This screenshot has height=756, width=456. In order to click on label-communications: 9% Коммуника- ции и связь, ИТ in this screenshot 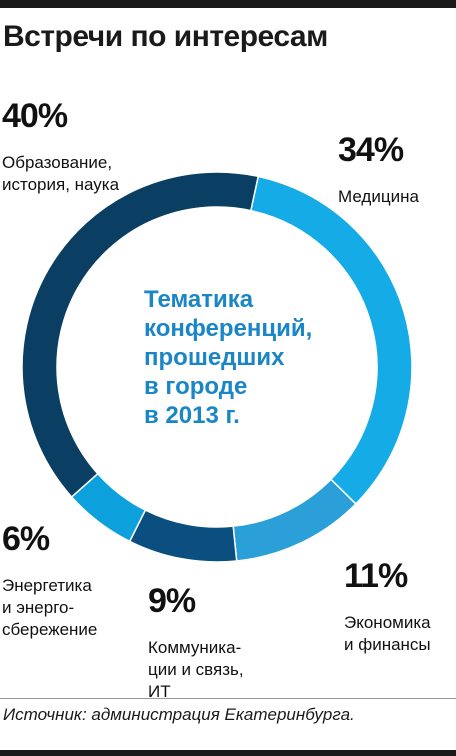, I will do `click(196, 643)`.